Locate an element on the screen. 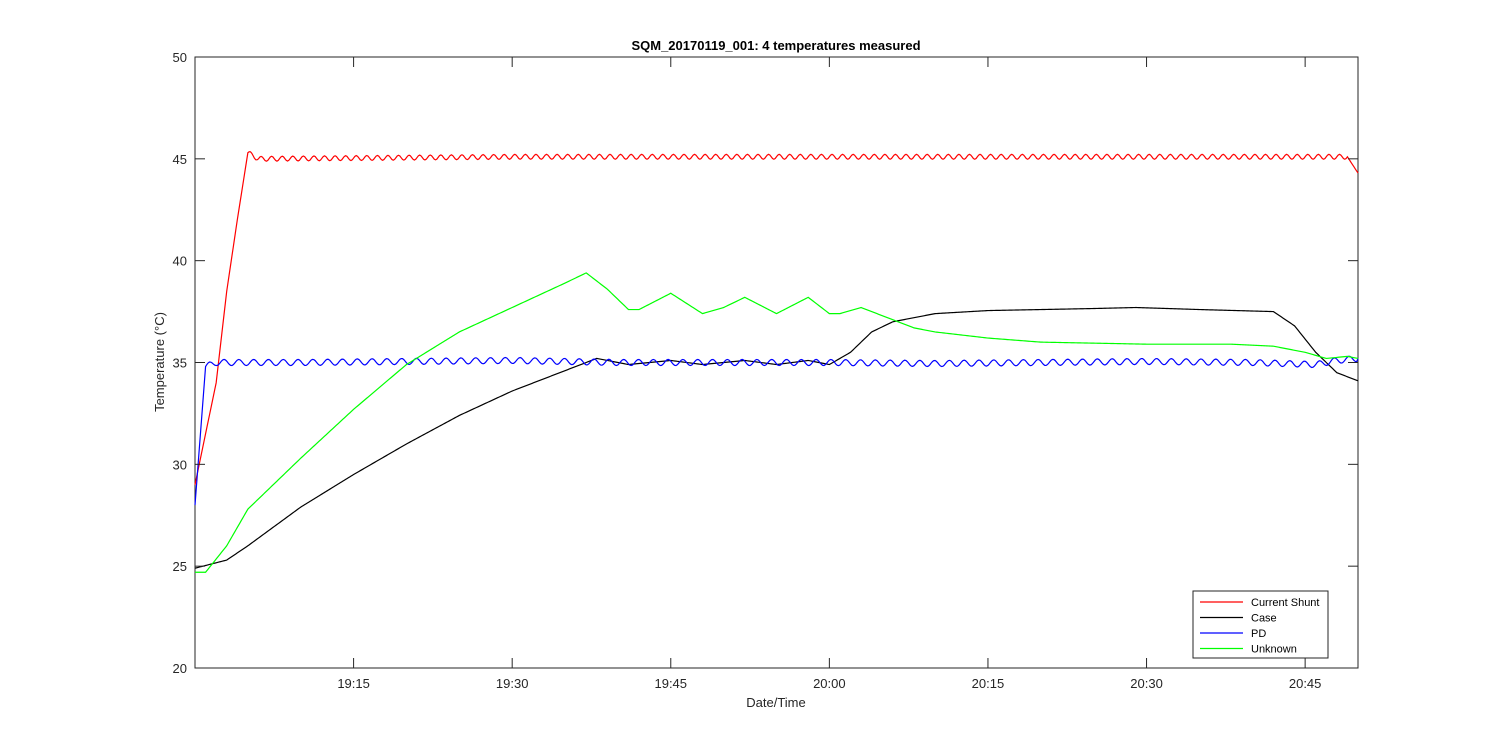 The height and width of the screenshot is (750, 1500). y-tick-label: 20 is located at coordinates (180, 668).